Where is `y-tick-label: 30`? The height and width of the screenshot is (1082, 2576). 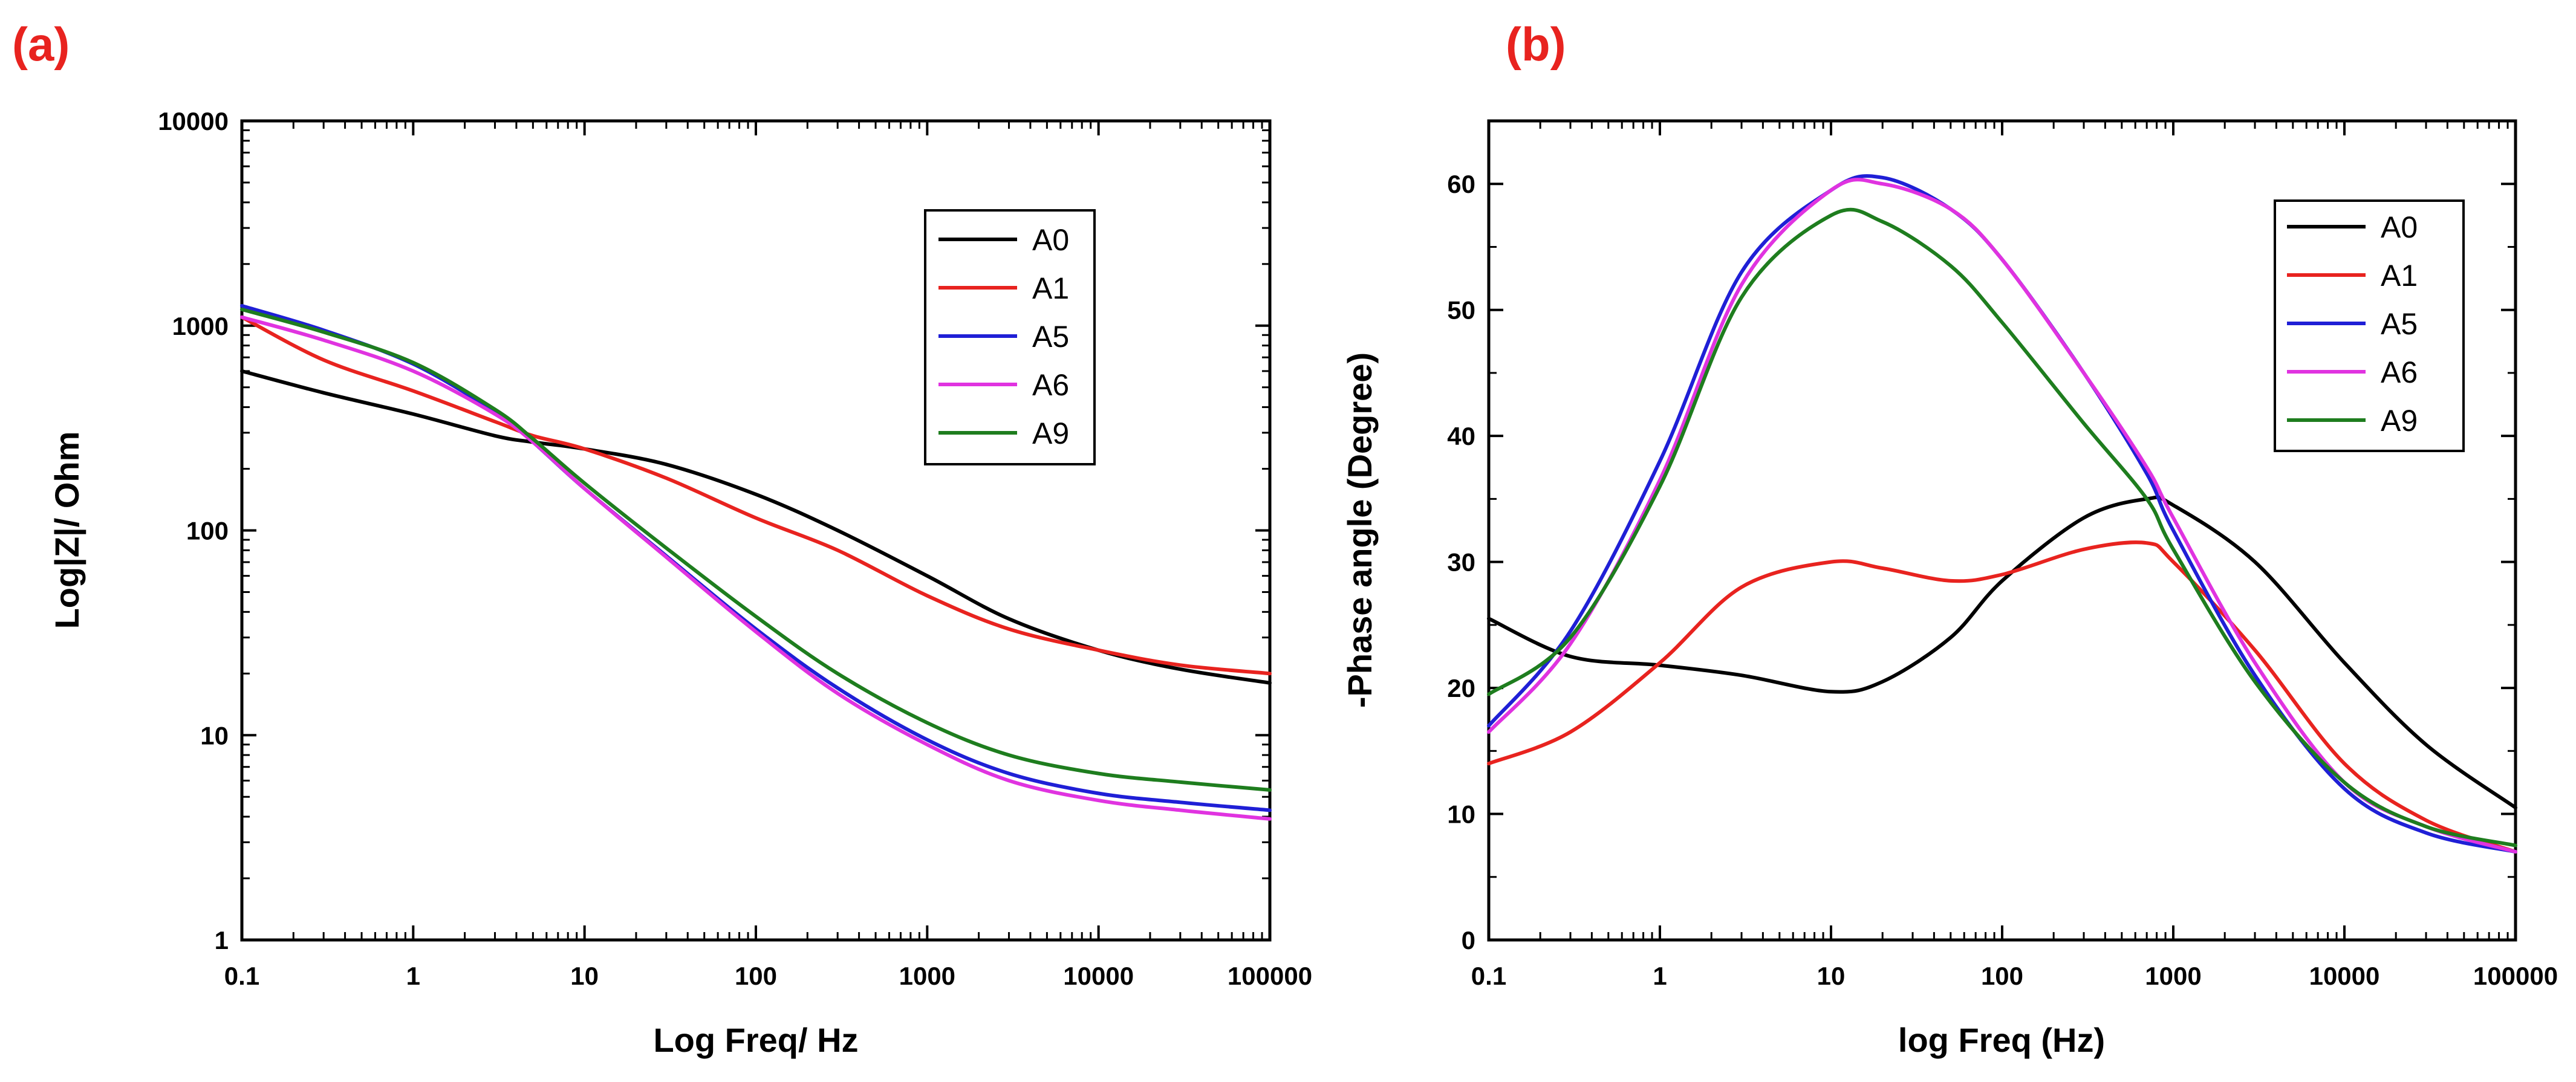 y-tick-label: 30 is located at coordinates (1461, 562).